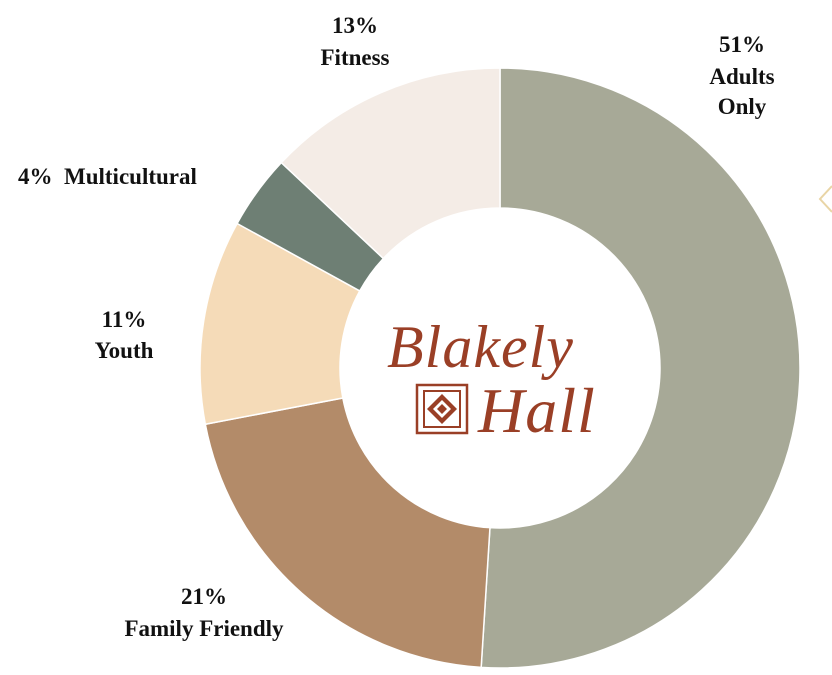 This screenshot has width=832, height=675. Describe the element at coordinates (204, 628) in the screenshot. I see `slice-name-label: Family Friendly` at that location.